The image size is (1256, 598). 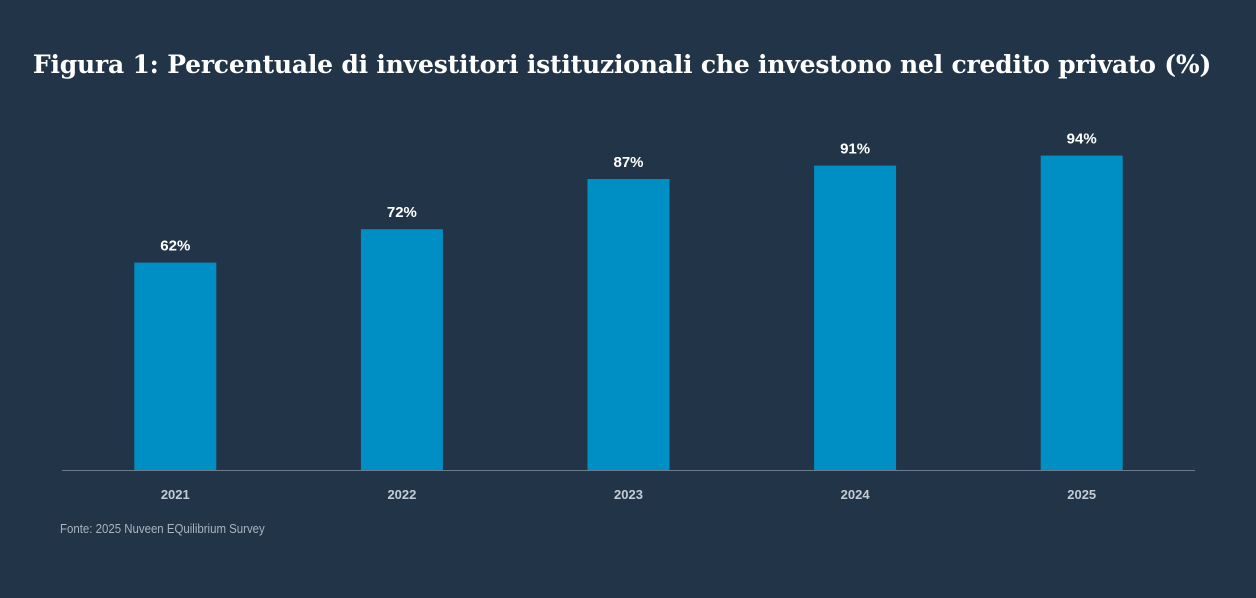 I want to click on bar-2022, so click(x=401, y=349).